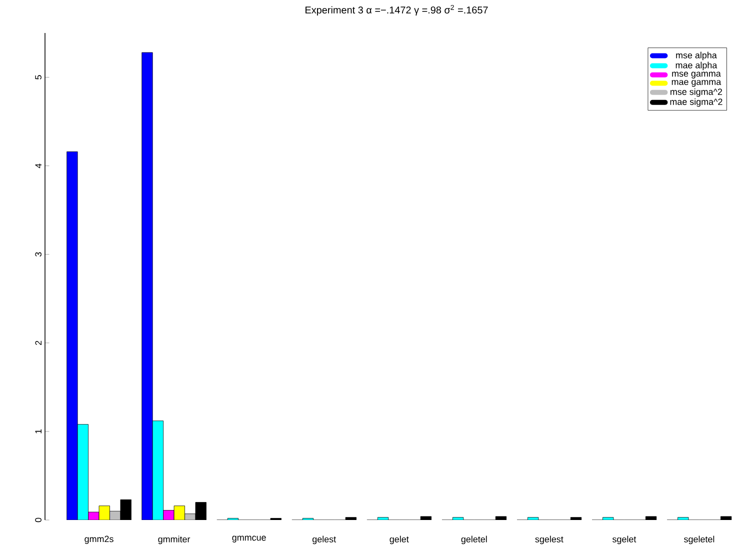 The width and height of the screenshot is (748, 558). I want to click on legend-label: mae alpha, so click(697, 66).